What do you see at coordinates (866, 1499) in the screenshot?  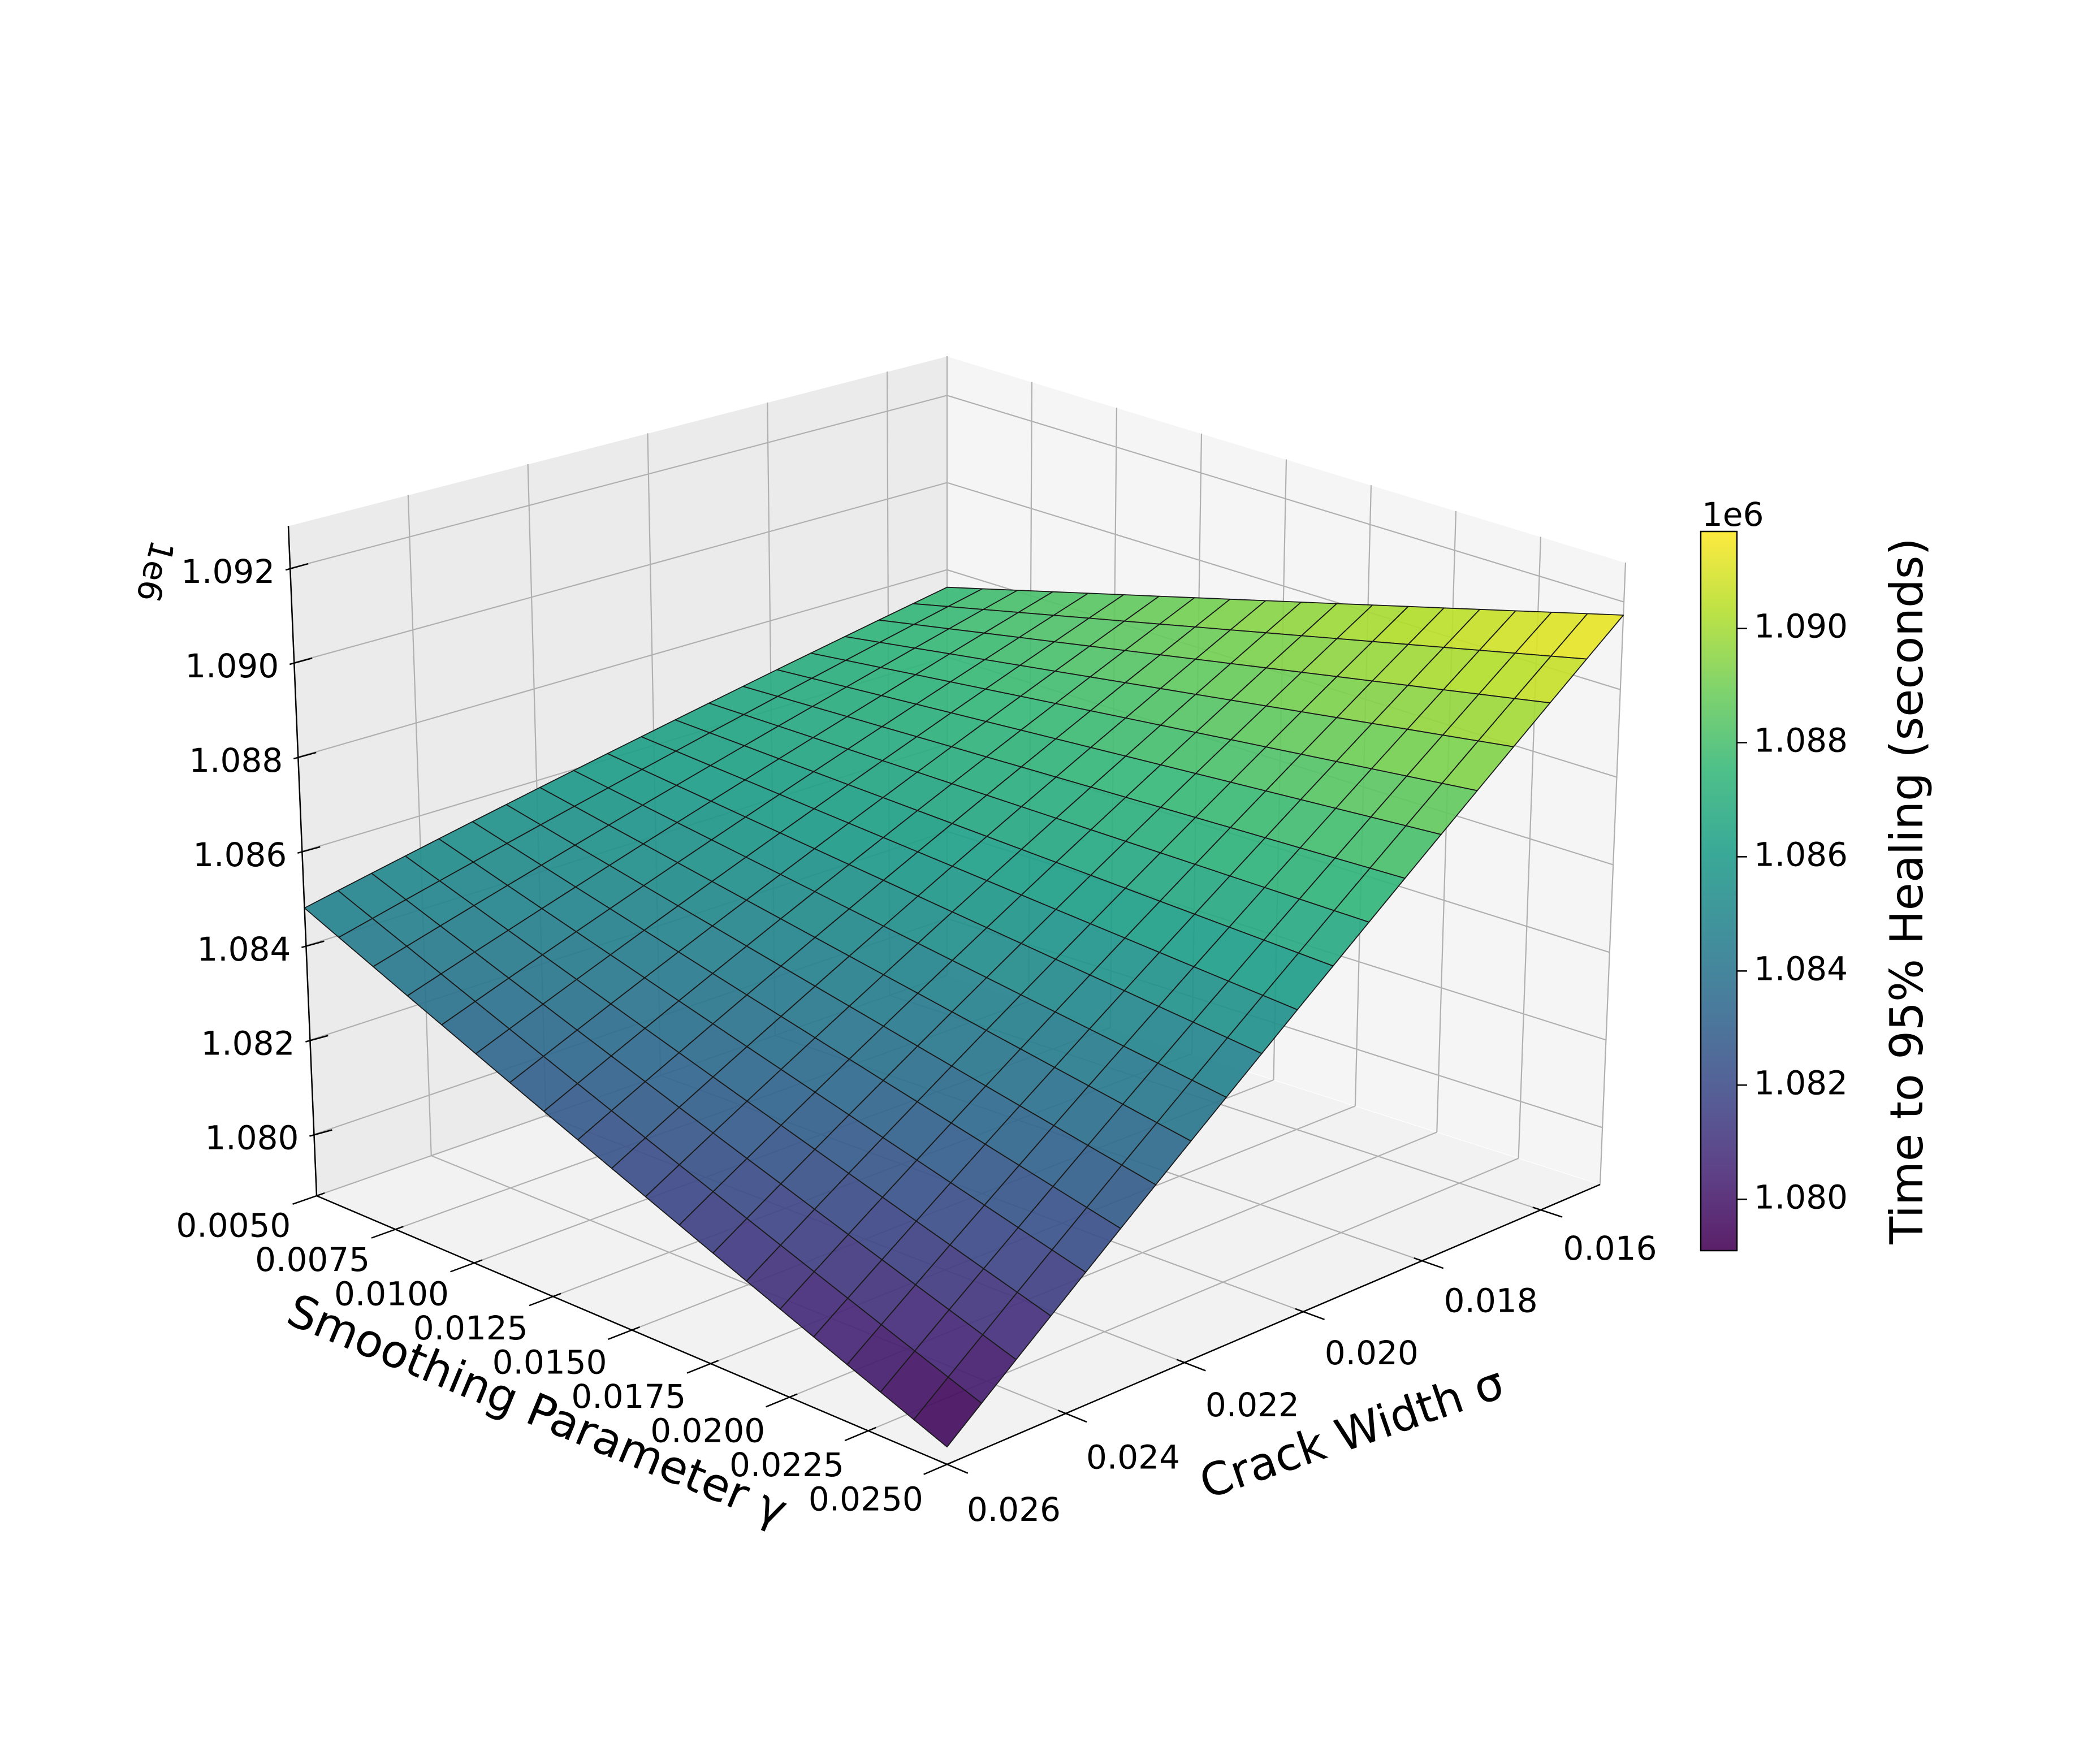 I see `x-tick-label: 0.0250` at bounding box center [866, 1499].